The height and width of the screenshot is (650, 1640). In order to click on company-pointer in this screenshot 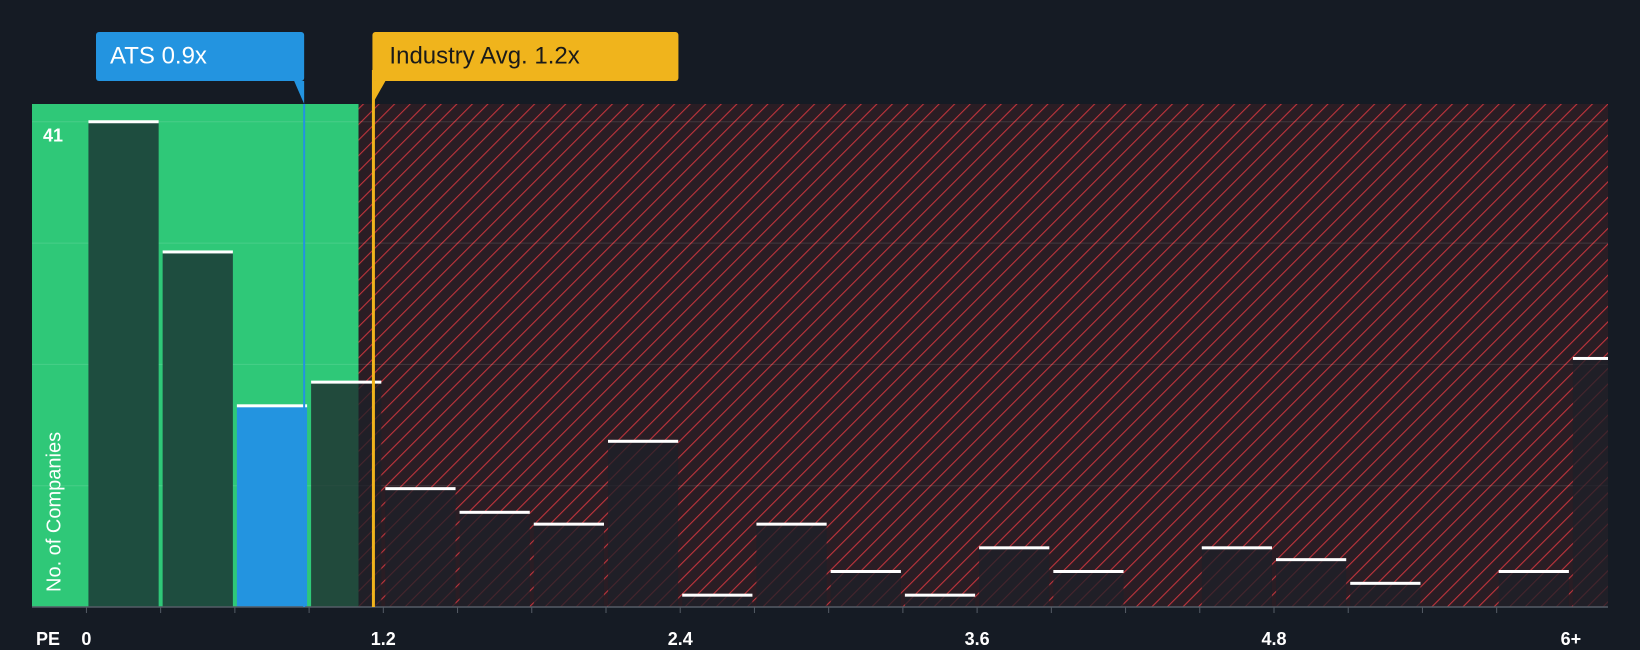, I will do `click(299, 92)`.